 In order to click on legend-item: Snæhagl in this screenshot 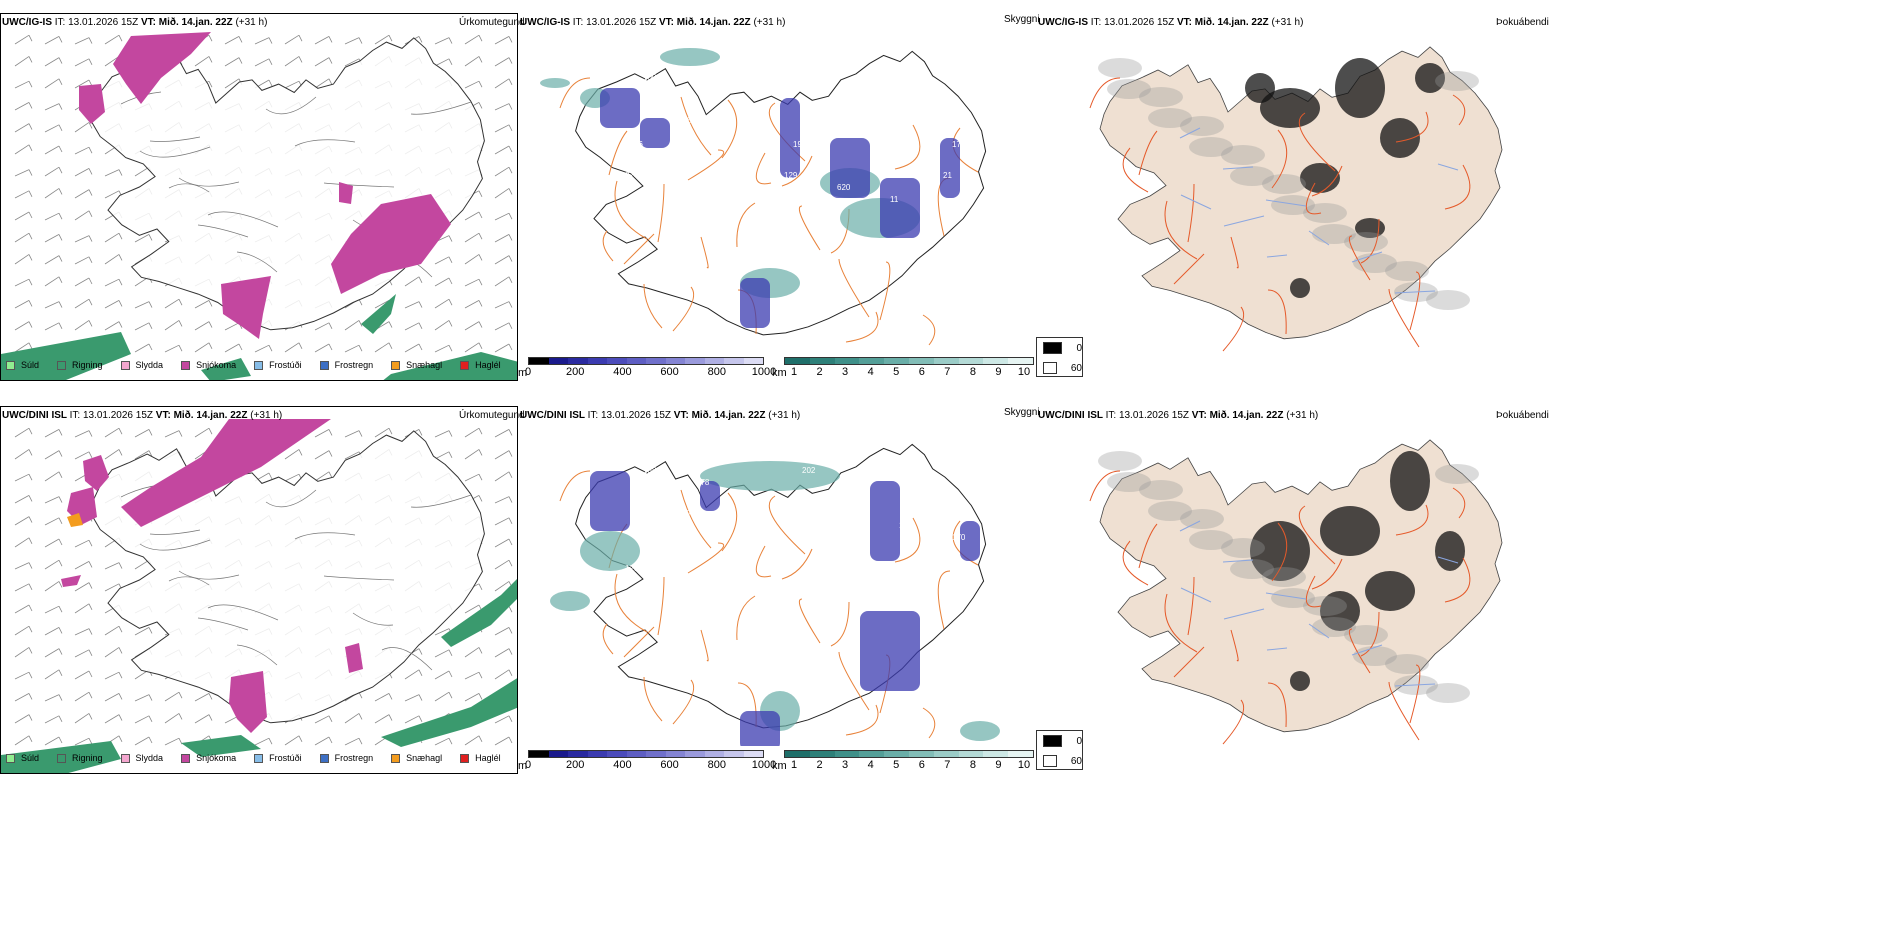, I will do `click(416, 758)`.